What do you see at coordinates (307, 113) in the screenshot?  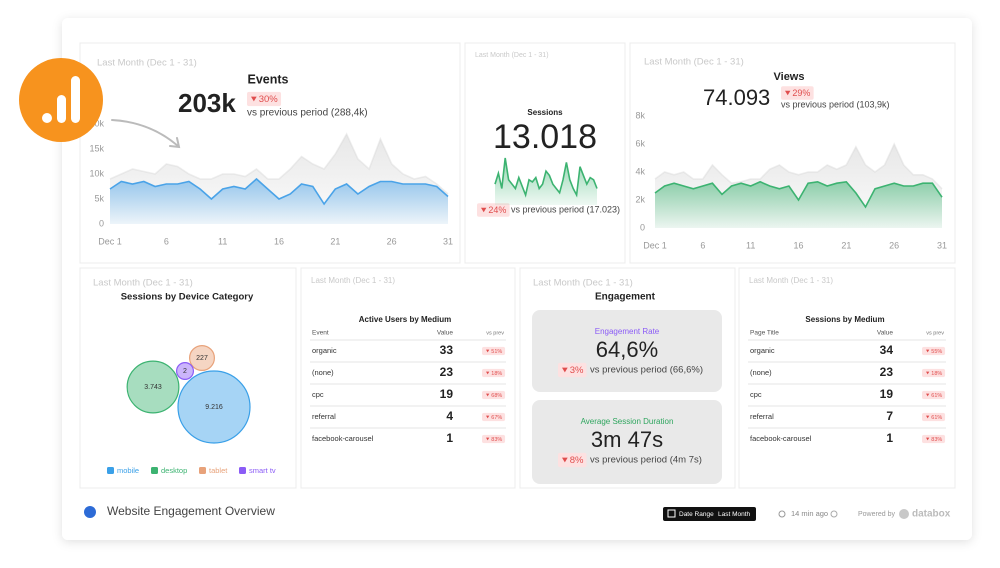 I see `comparison: vs previous period (288,4k)` at bounding box center [307, 113].